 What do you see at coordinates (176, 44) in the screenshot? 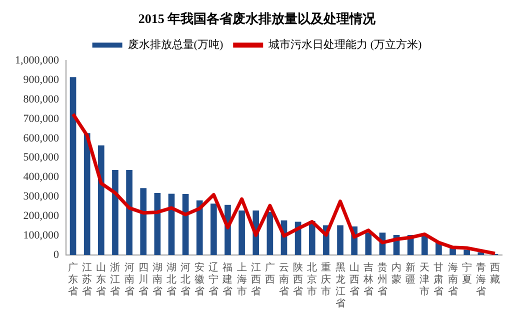
I see `legend-label: 废水排放总量(万吨)` at bounding box center [176, 44].